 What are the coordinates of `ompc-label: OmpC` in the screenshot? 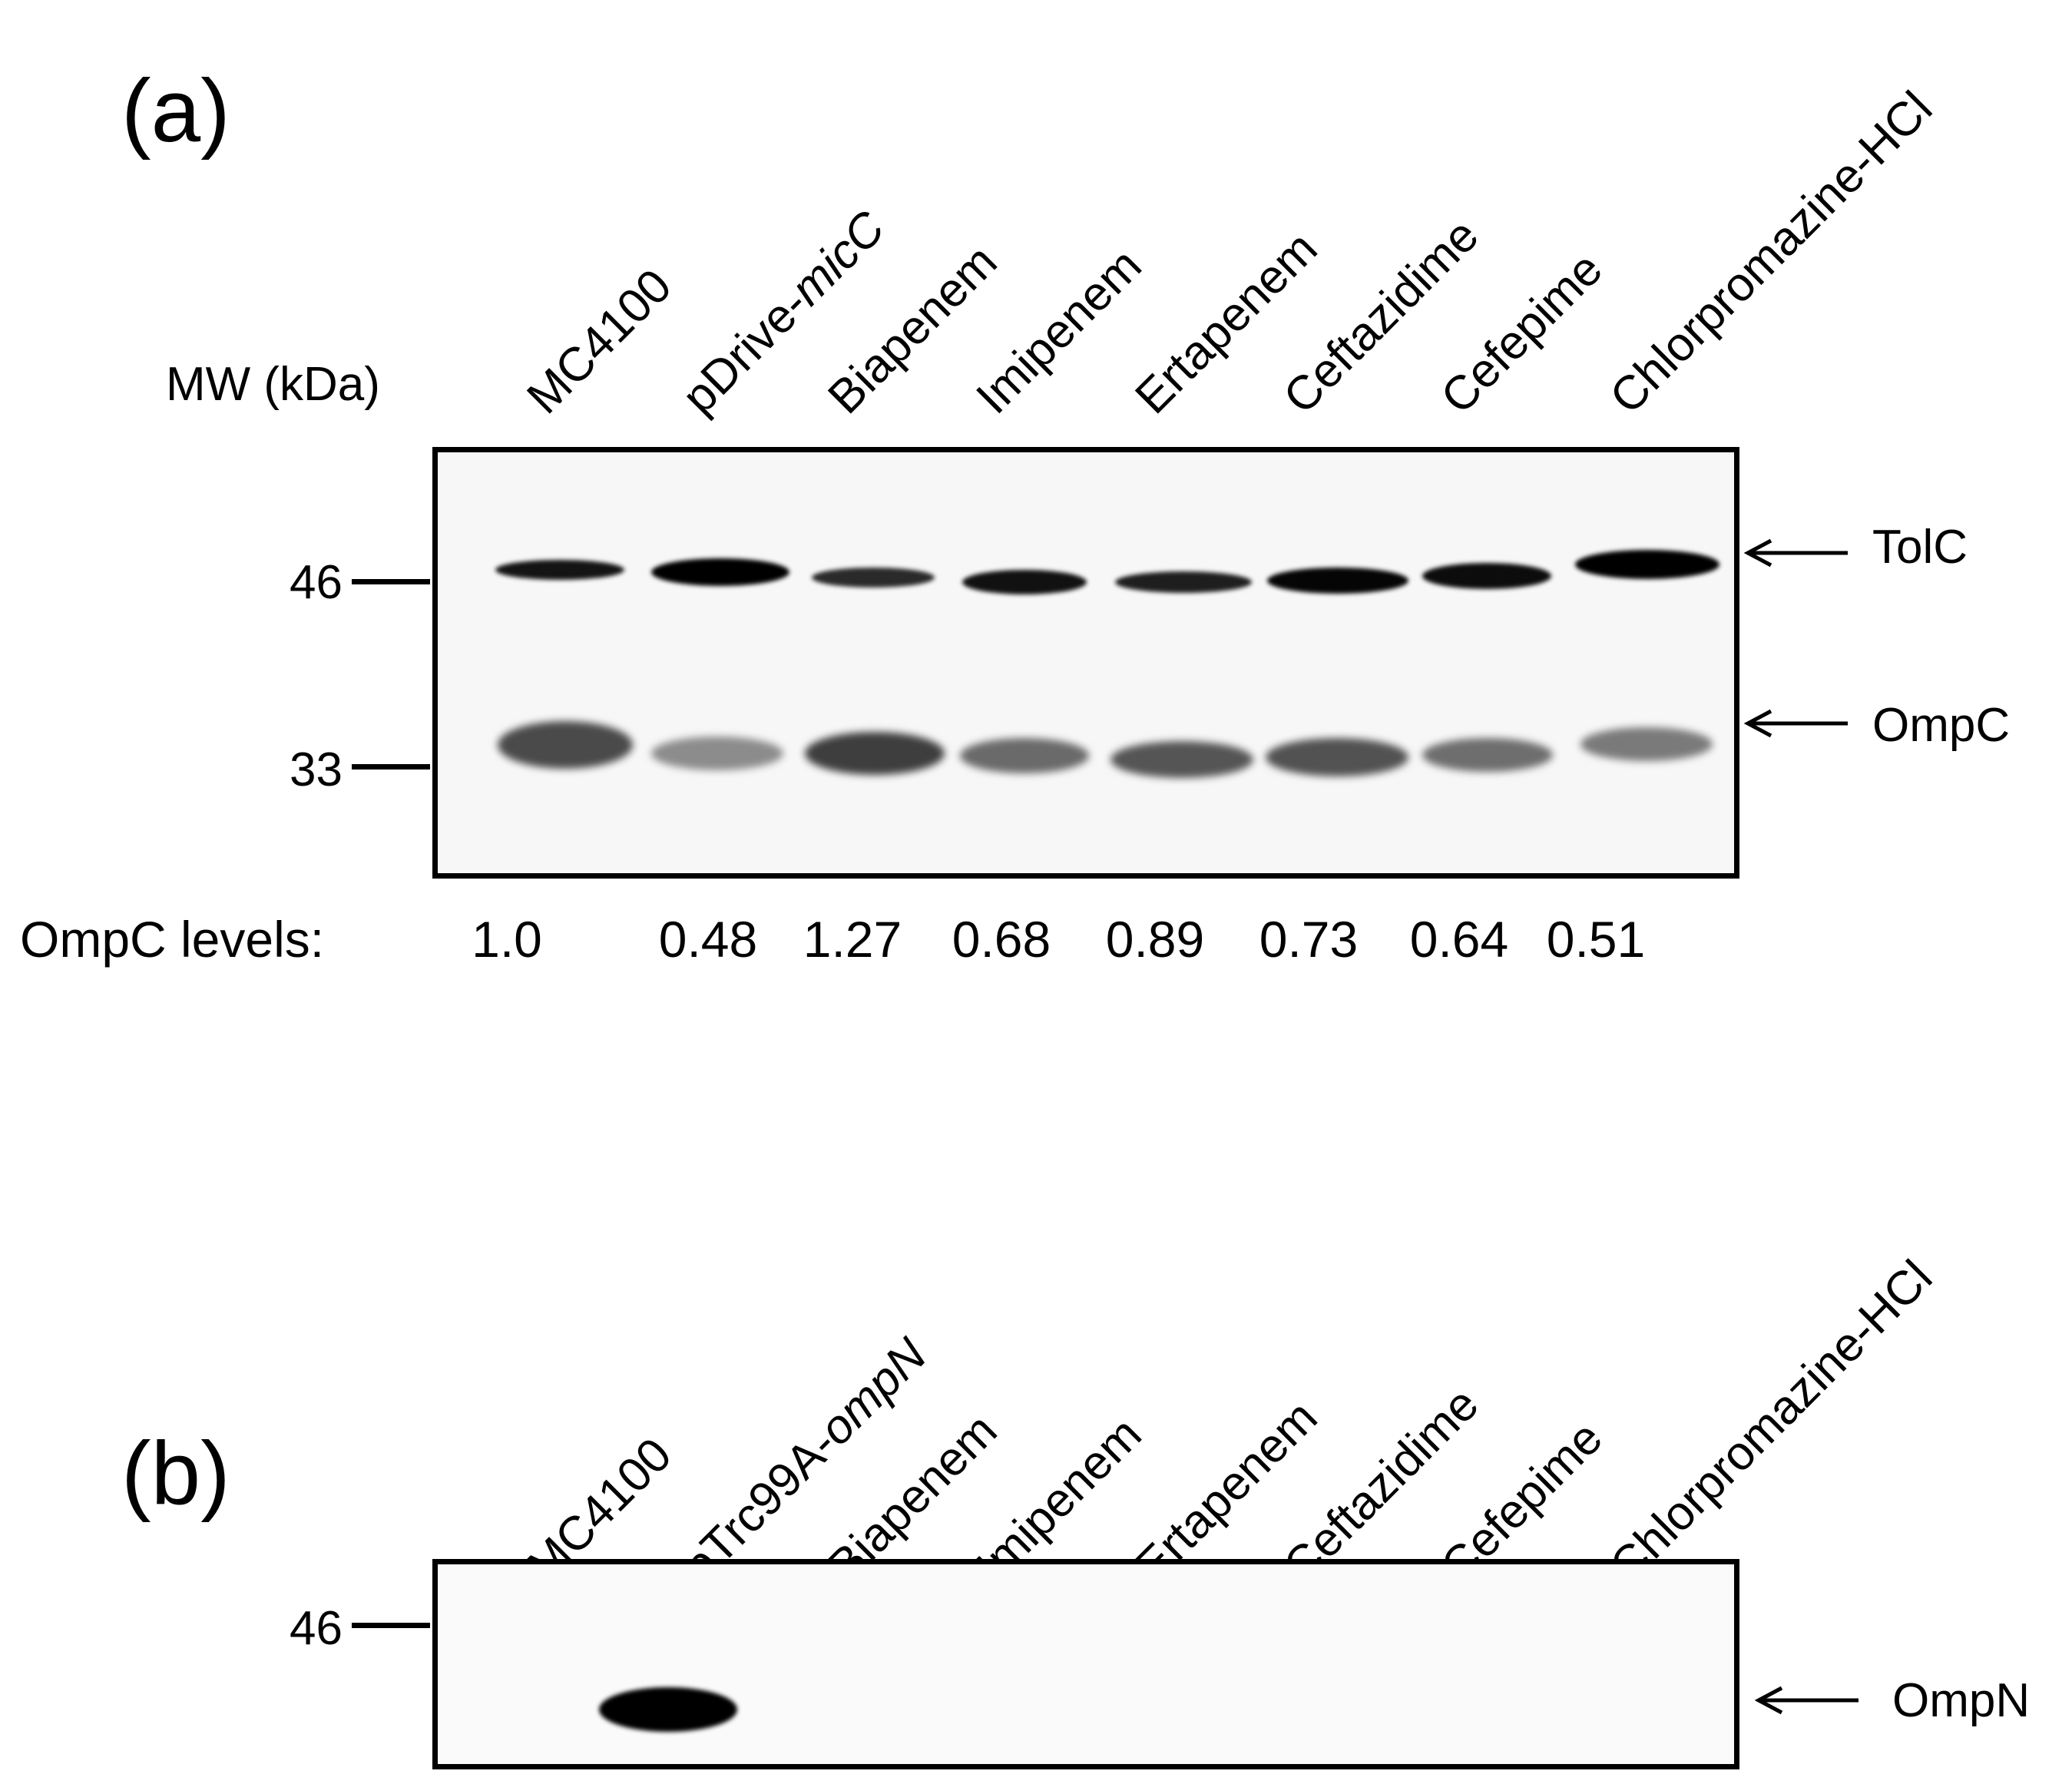 It's located at (1941, 725).